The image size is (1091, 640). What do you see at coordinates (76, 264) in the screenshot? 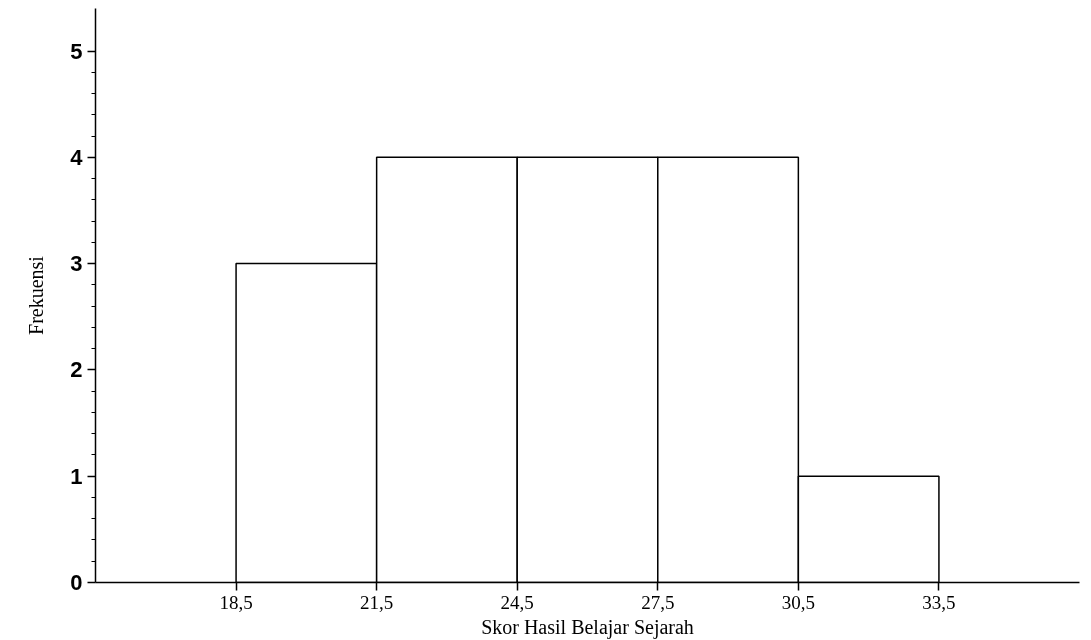
I see `y-tick-label: 3` at bounding box center [76, 264].